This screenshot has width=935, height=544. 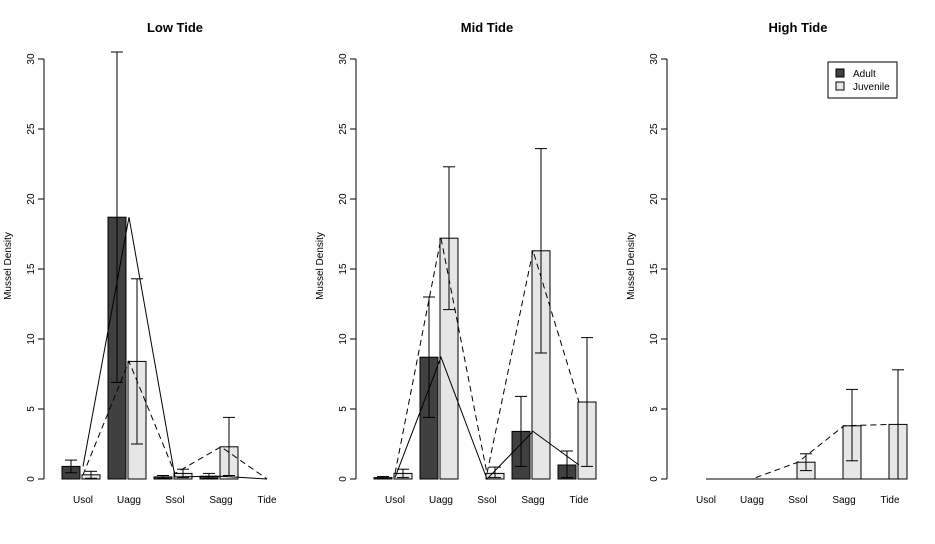 I want to click on legend: Adult Juvenile, so click(x=862, y=80).